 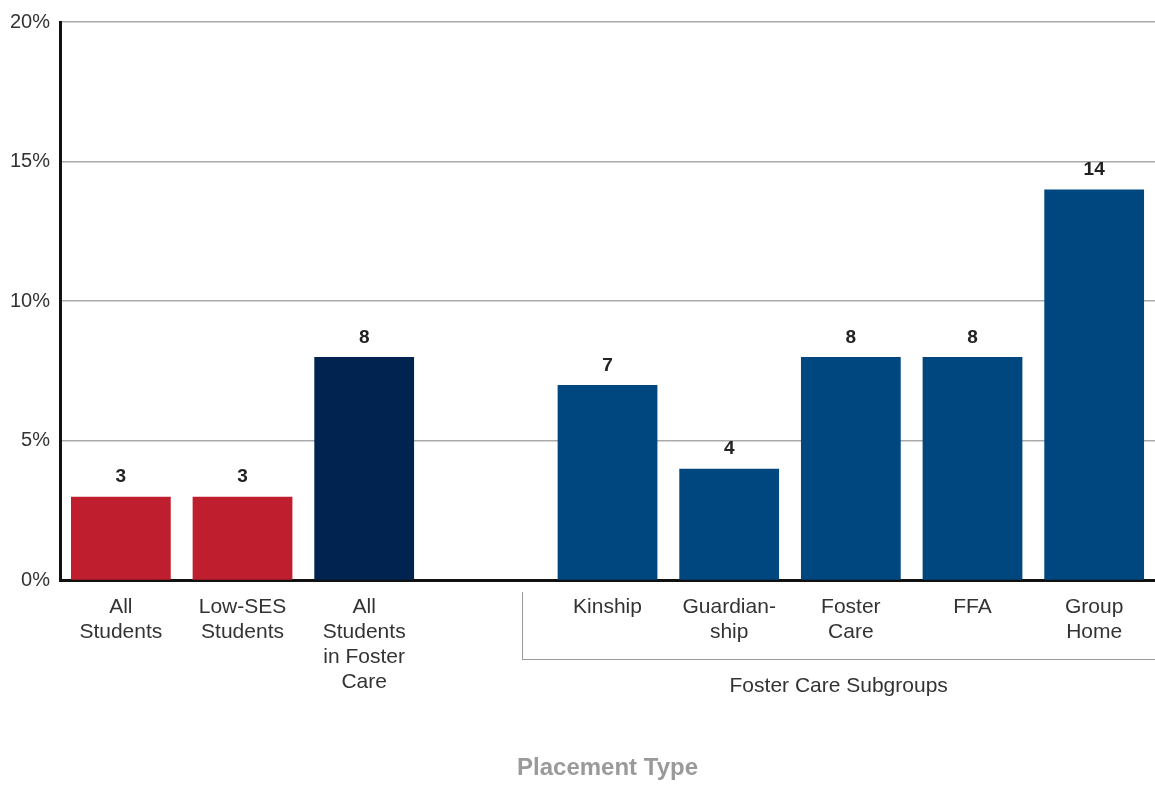 What do you see at coordinates (729, 617) in the screenshot?
I see `x-tick-label: Guardian-ship` at bounding box center [729, 617].